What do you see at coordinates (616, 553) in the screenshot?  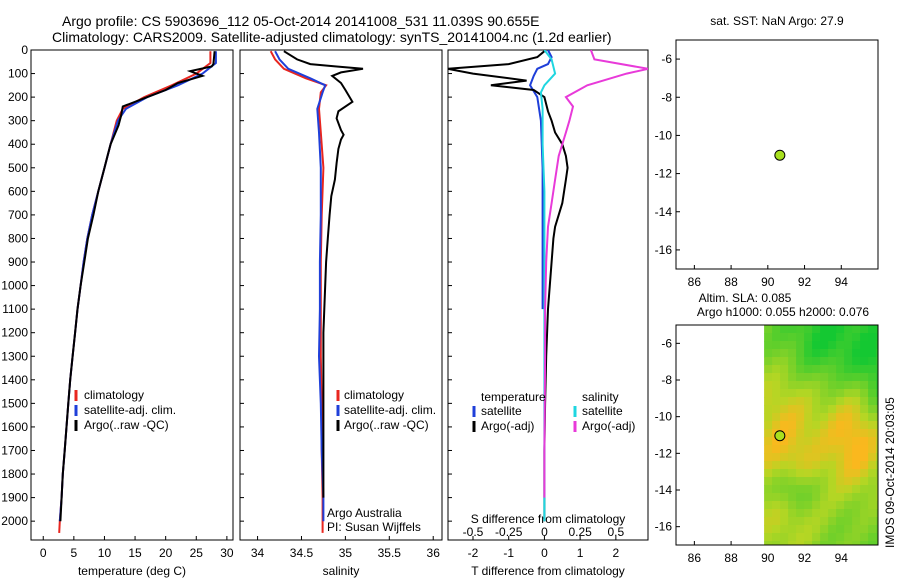 I see `difference-x-tick-label: 2` at bounding box center [616, 553].